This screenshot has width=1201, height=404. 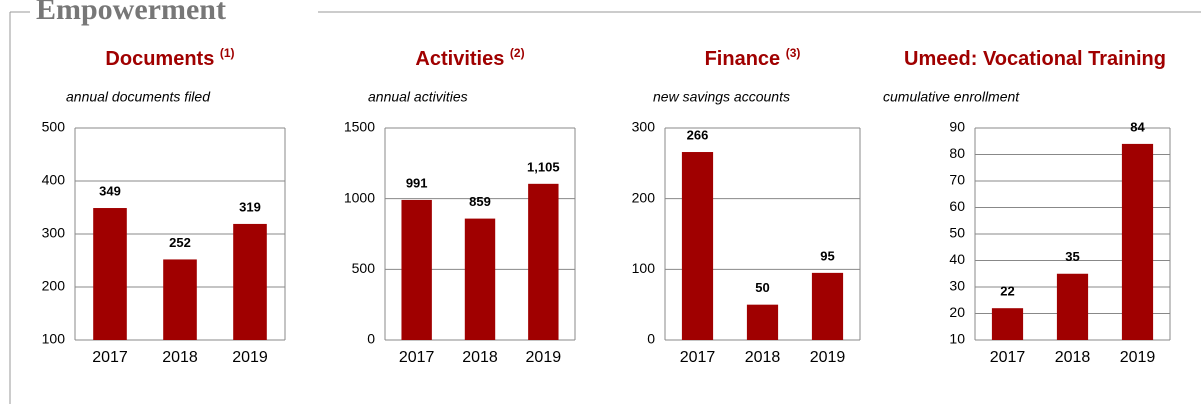 I want to click on chart-subtitle: cumulative enrollment, so click(x=951, y=97).